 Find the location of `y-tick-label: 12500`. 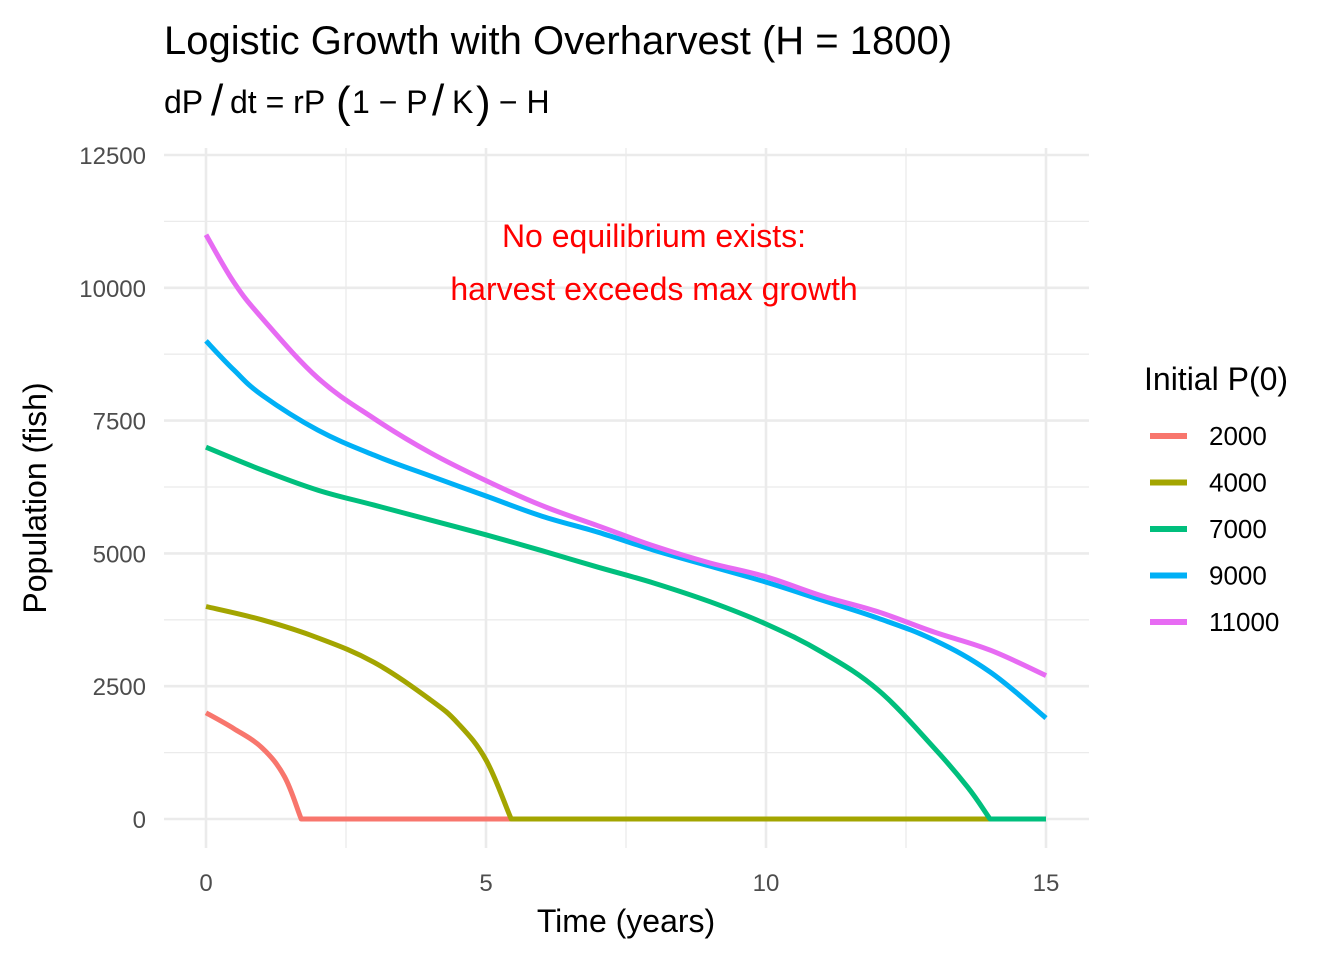

y-tick-label: 12500 is located at coordinates (112, 156).